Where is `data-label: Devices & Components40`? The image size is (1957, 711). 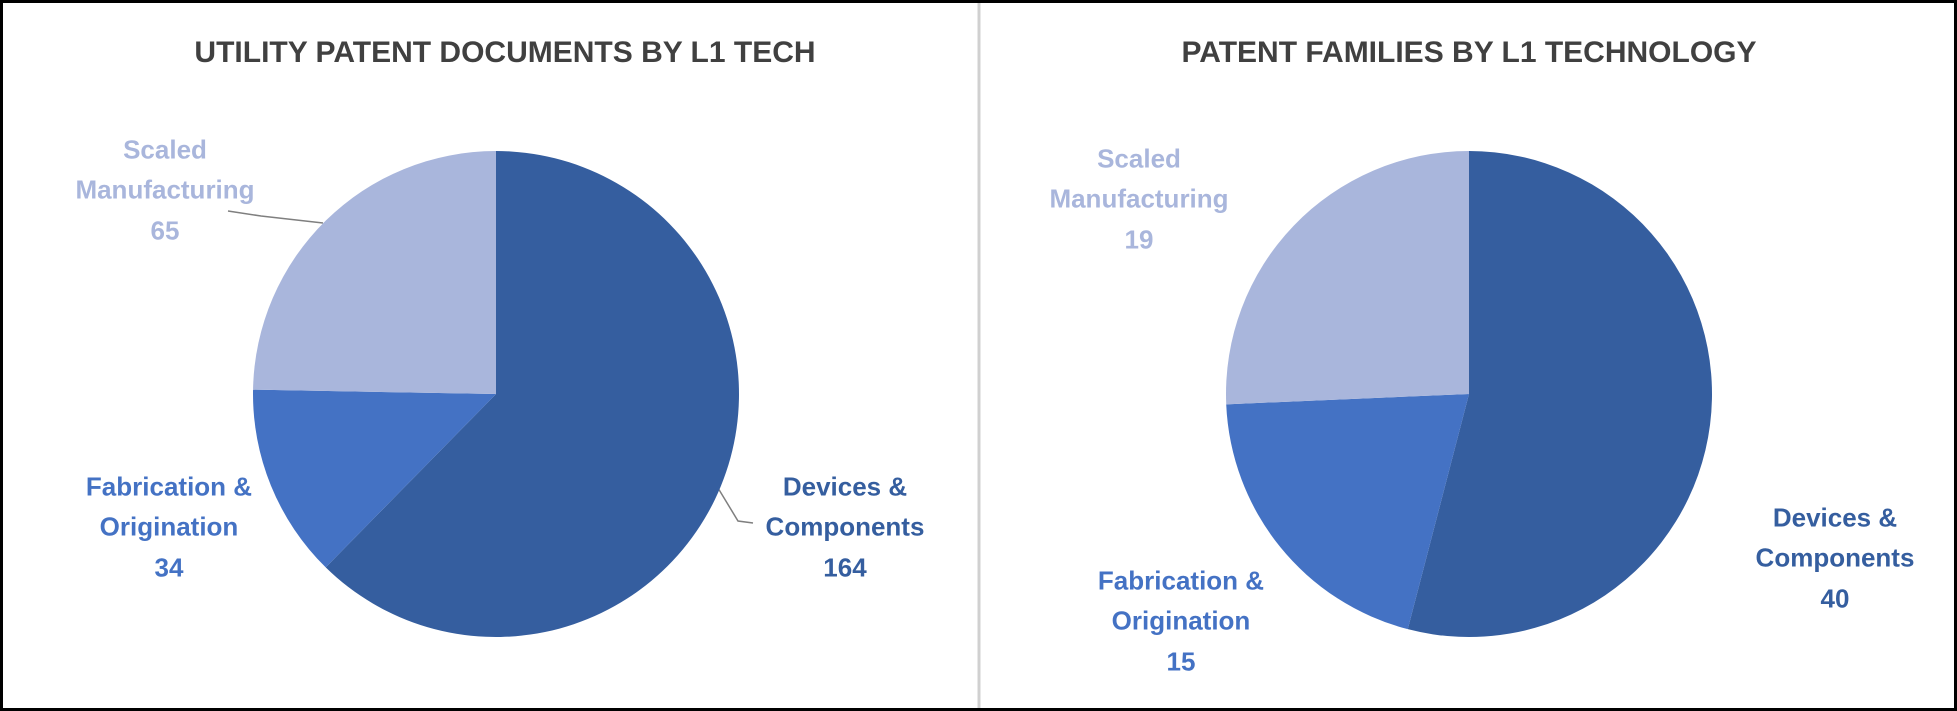
data-label: Devices & Components40 is located at coordinates (1835, 558).